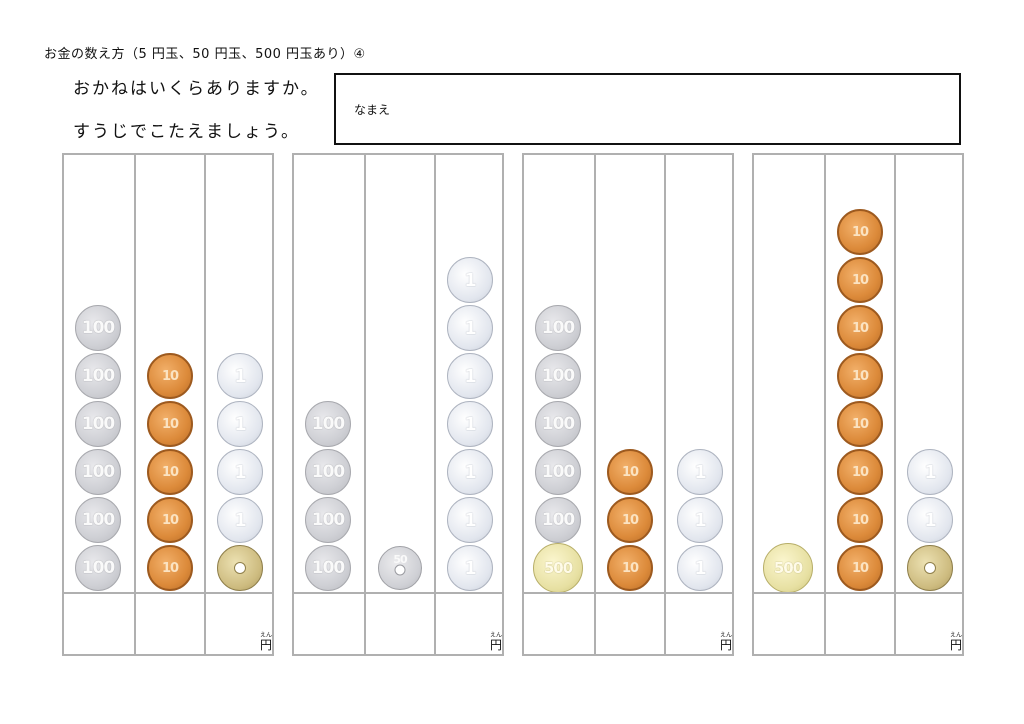 This screenshot has width=1024, height=724. What do you see at coordinates (186, 132) in the screenshot?
I see `instruction-line-2: すうじでこたえましょう。` at bounding box center [186, 132].